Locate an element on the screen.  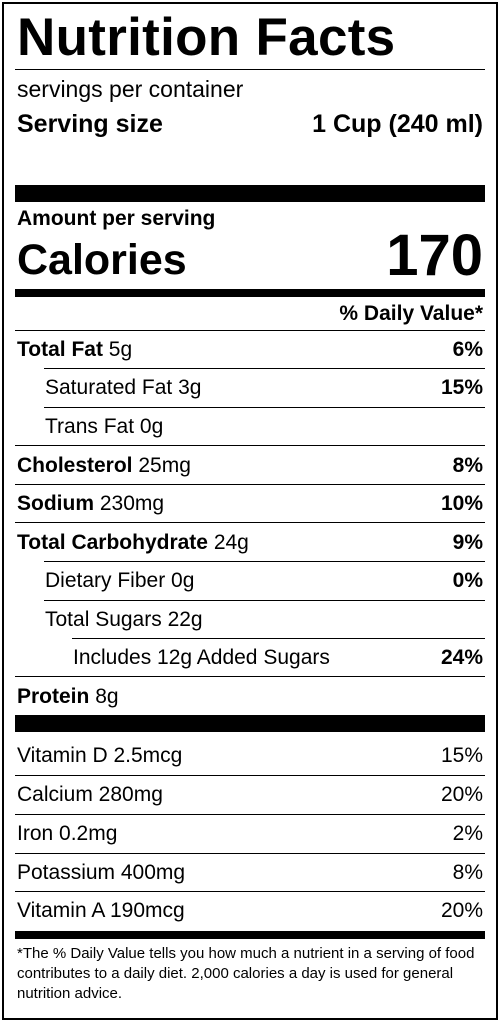
nutrient-label: Cholesterol is located at coordinates (75, 465).